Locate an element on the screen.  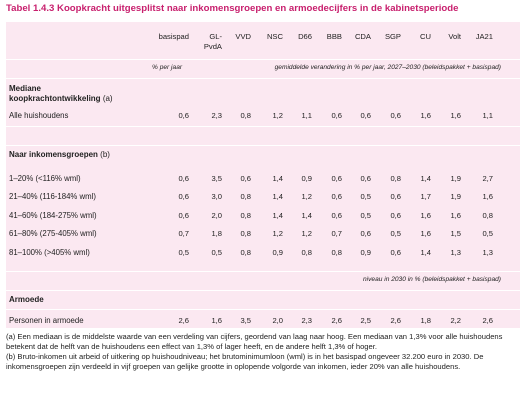
column-header: D66 is located at coordinates (305, 36).